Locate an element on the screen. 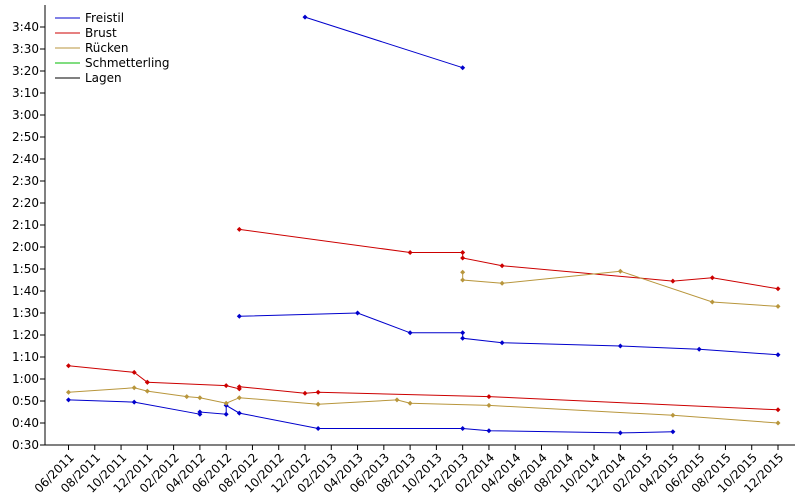 Image resolution: width=800 pixels, height=500 pixels. y-tick-label: 3:20 is located at coordinates (25, 71).